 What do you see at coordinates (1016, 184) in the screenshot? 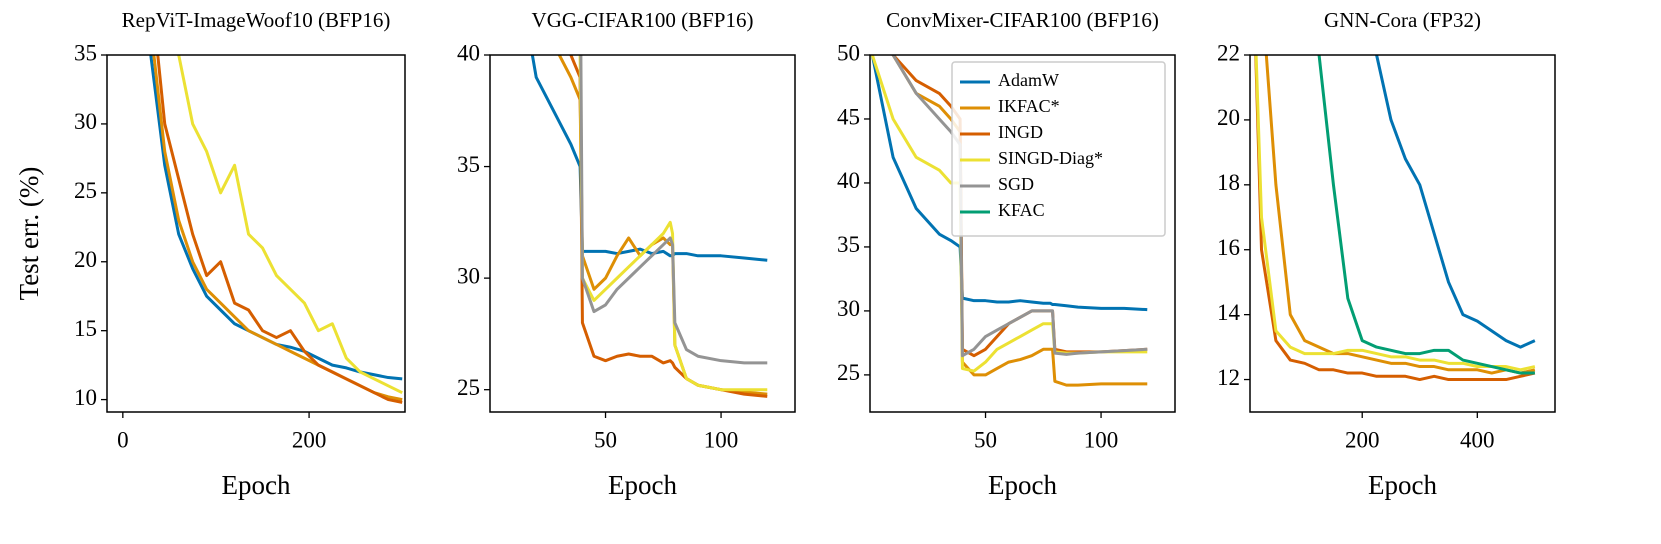
I see `legend-label: SGD` at bounding box center [1016, 184].